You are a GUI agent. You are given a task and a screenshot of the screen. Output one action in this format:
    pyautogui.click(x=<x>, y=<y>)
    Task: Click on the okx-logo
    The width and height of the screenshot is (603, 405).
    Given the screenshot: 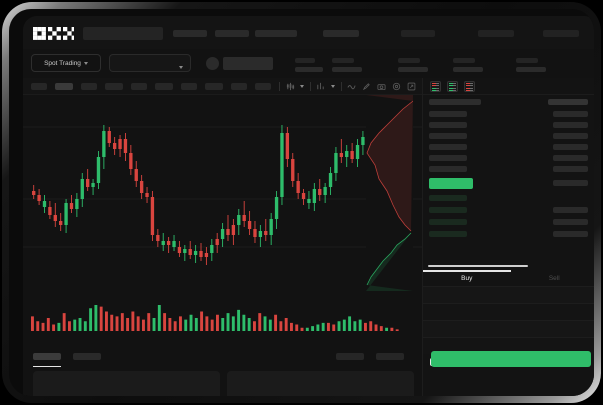 What is the action you would take?
    pyautogui.click(x=53, y=33)
    